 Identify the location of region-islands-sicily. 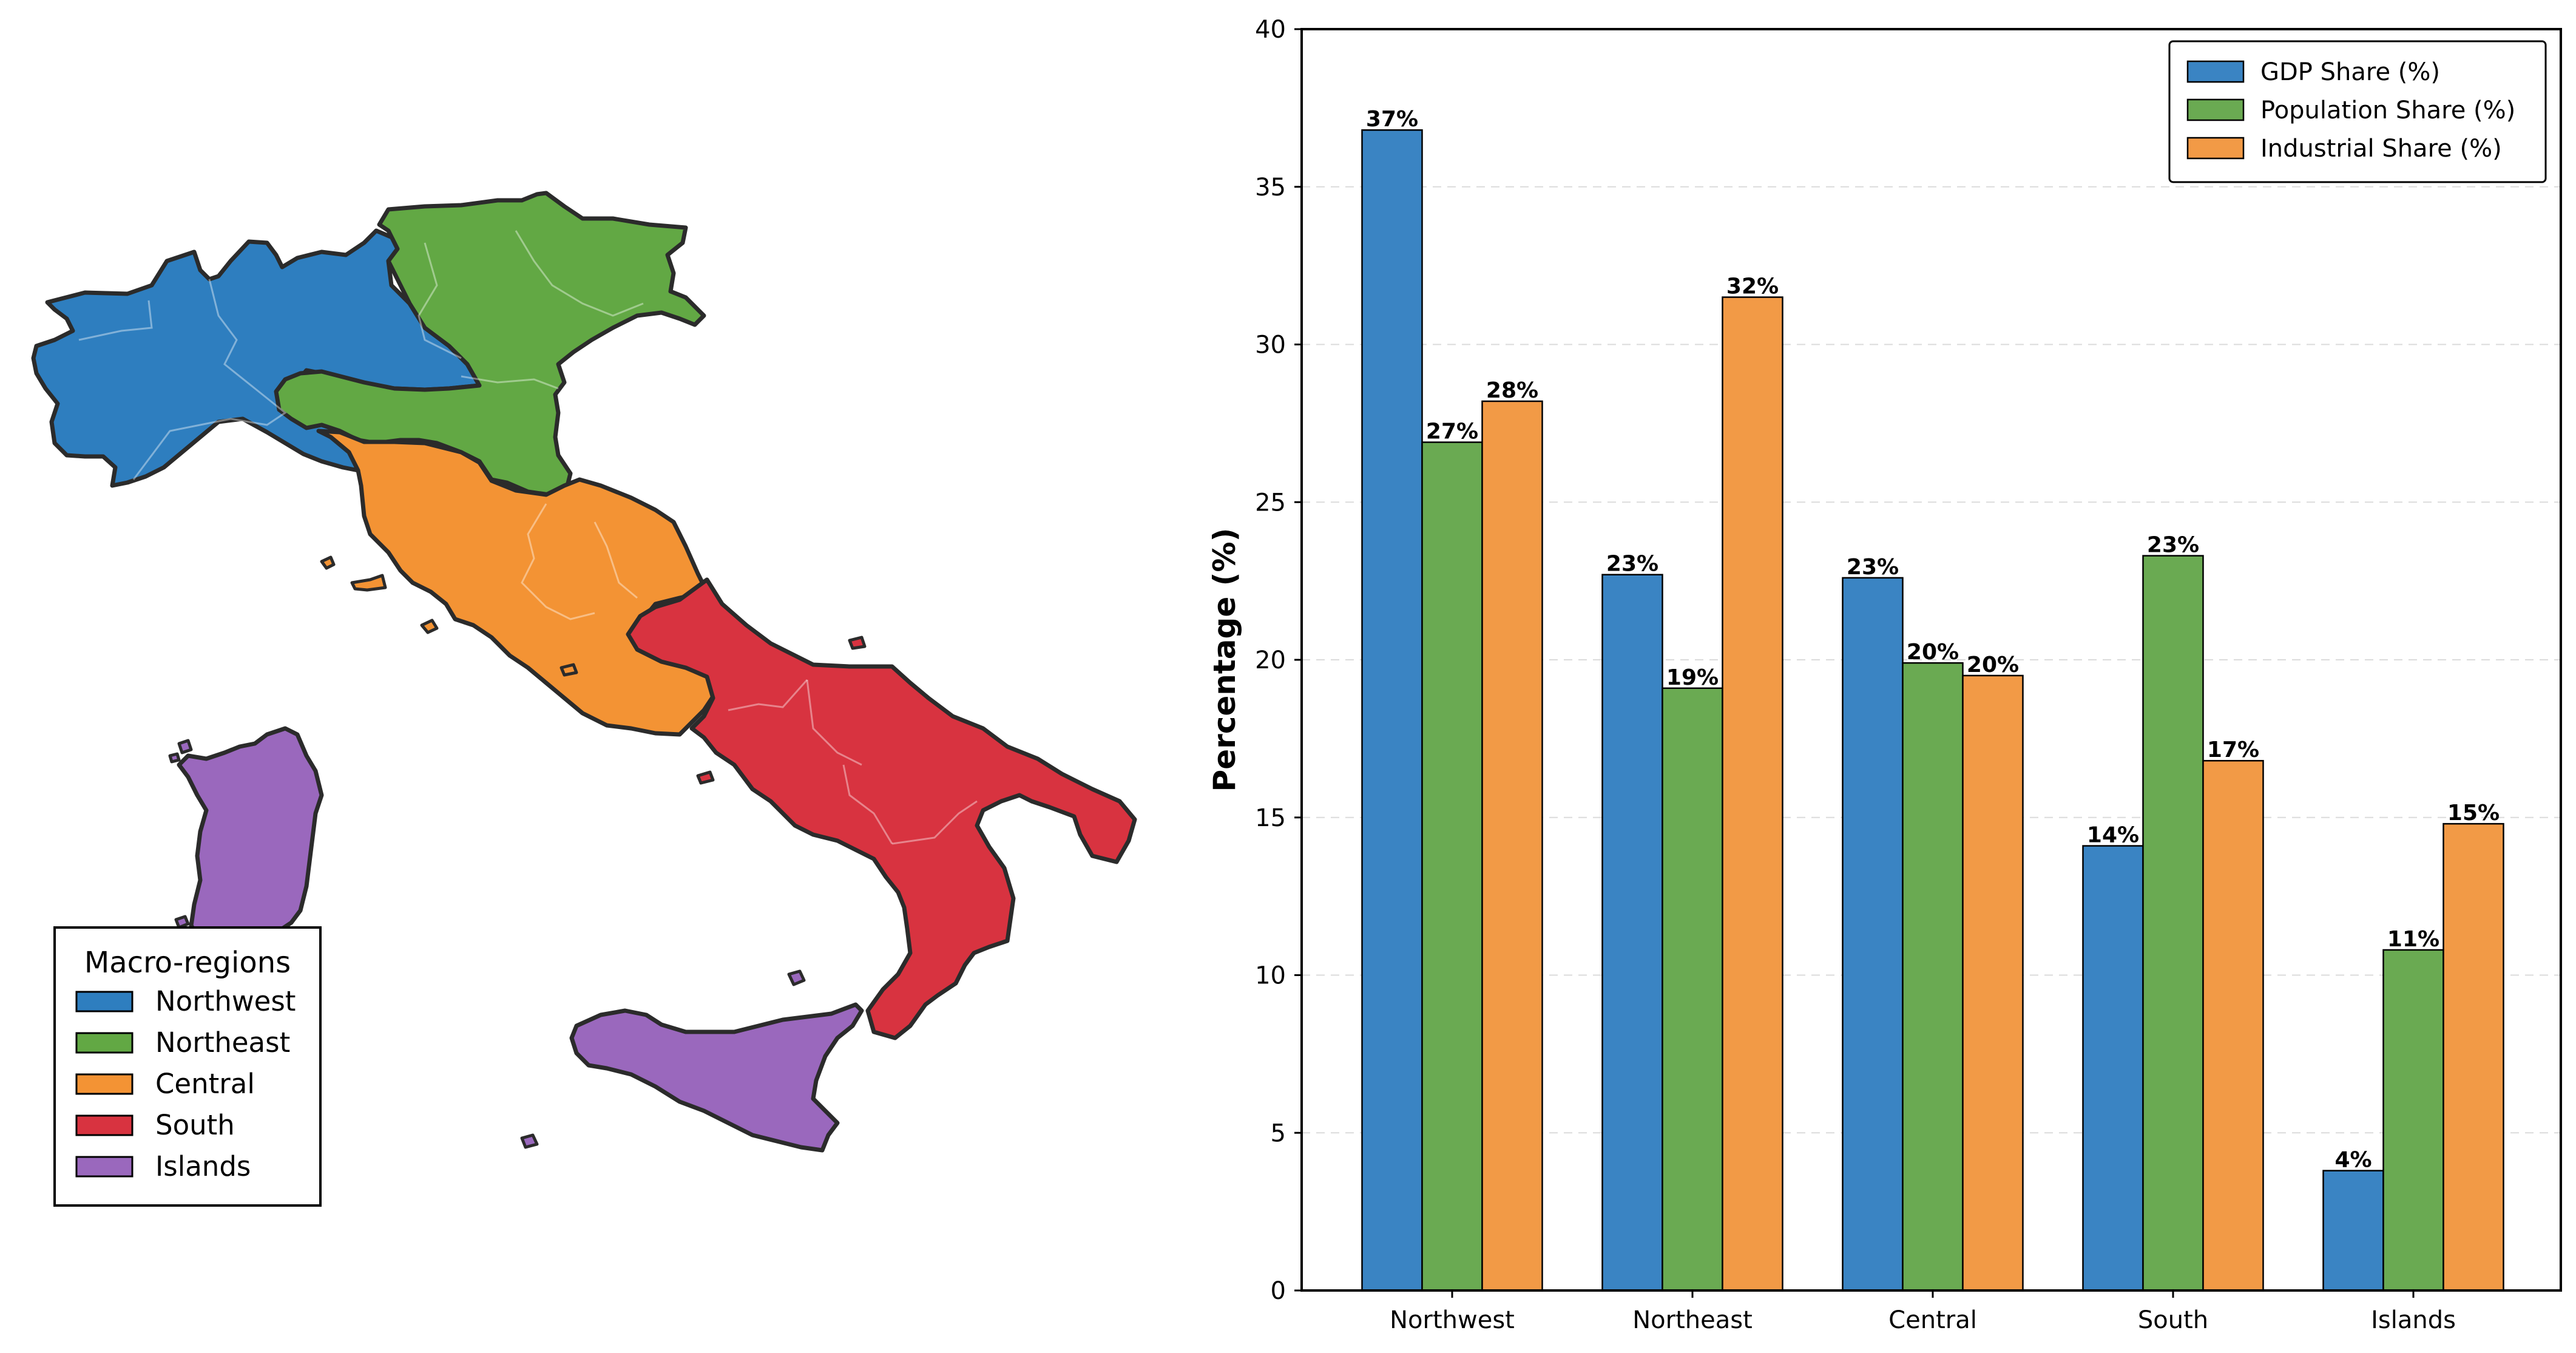
(716, 1077).